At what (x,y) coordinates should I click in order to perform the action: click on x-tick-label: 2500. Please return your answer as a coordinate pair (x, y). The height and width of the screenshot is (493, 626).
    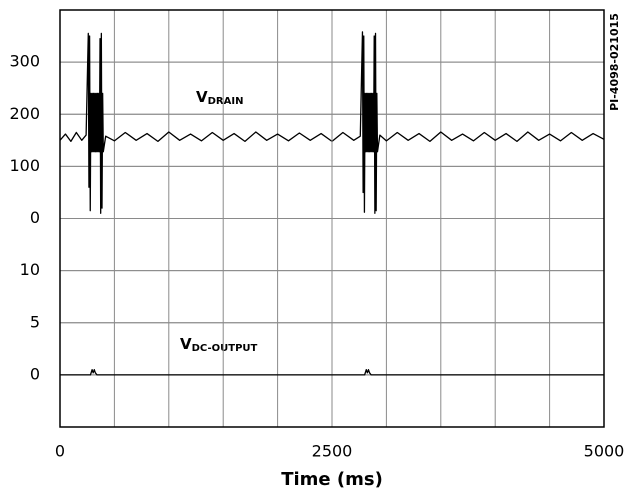
    Looking at the image, I should click on (332, 451).